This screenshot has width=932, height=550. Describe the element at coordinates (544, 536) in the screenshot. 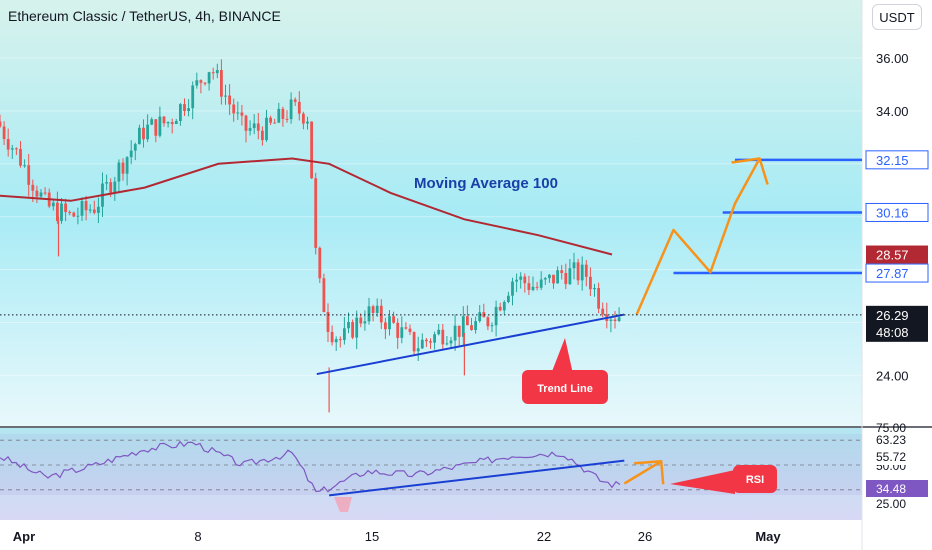

I see `time-axis-label: 22` at that location.